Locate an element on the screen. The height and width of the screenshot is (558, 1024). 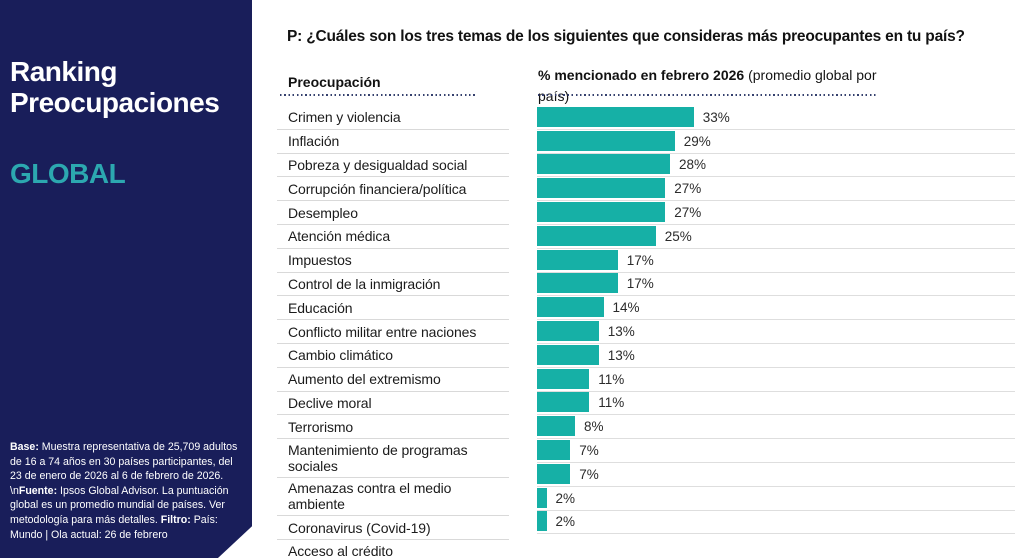
category-label: Educación is located at coordinates (320, 307).